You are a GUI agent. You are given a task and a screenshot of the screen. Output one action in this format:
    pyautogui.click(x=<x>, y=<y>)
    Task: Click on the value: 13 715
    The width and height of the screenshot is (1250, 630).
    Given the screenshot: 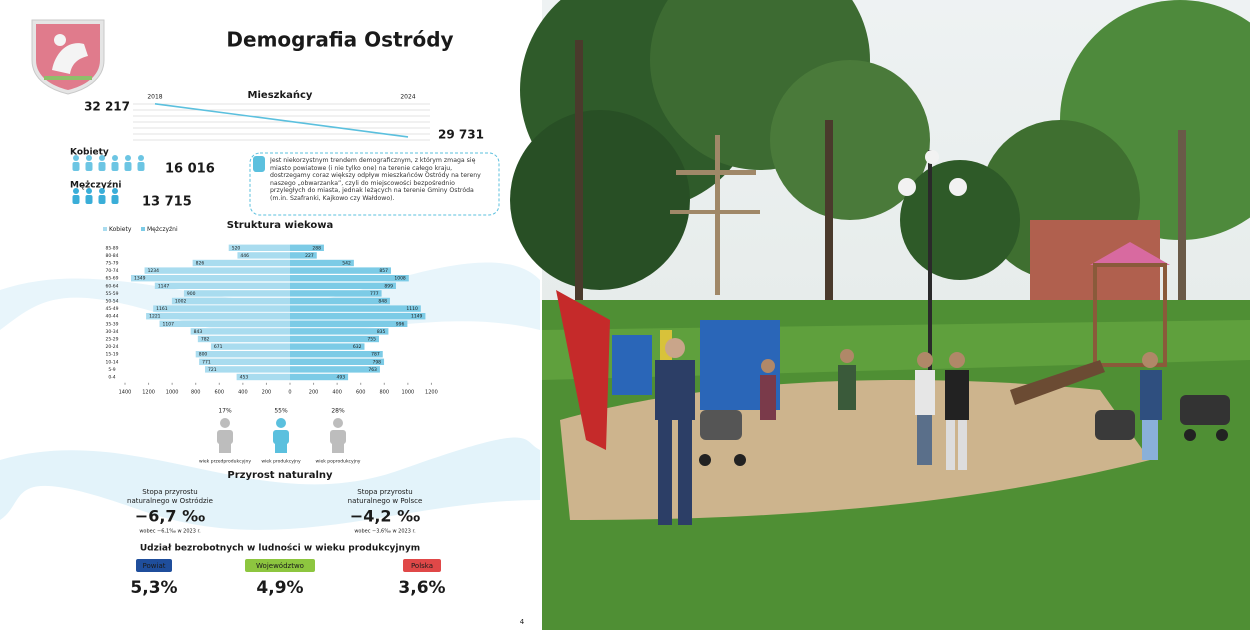 What is the action you would take?
    pyautogui.click(x=167, y=202)
    